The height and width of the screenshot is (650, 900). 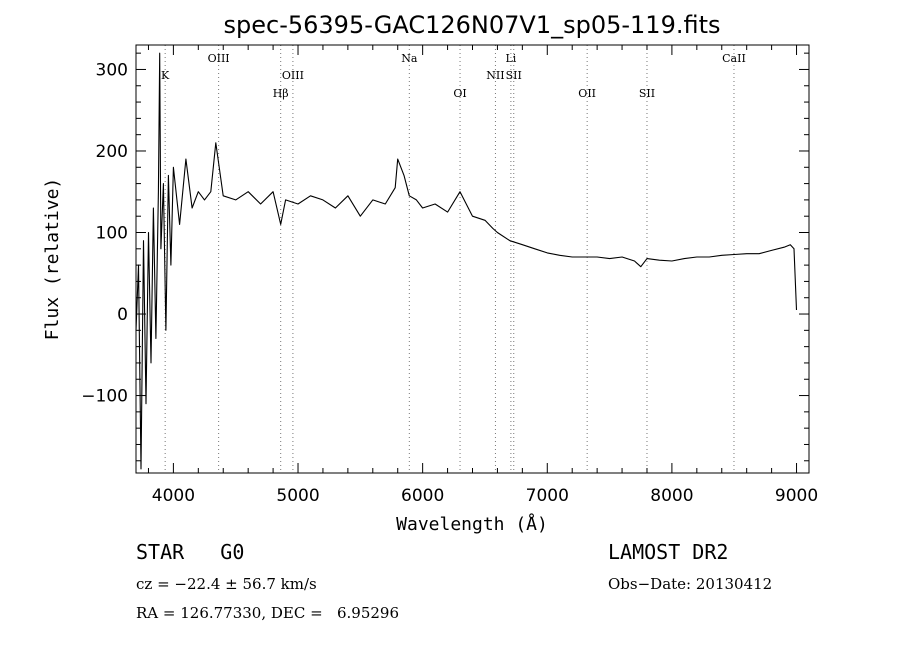 I want to click on y-tick-label: 300, so click(x=112, y=70).